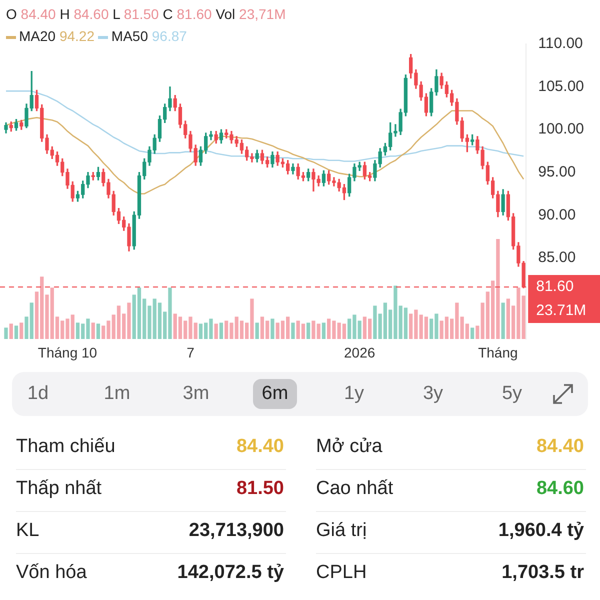 The height and width of the screenshot is (600, 600). I want to click on annotation: 96.87, so click(169, 36).